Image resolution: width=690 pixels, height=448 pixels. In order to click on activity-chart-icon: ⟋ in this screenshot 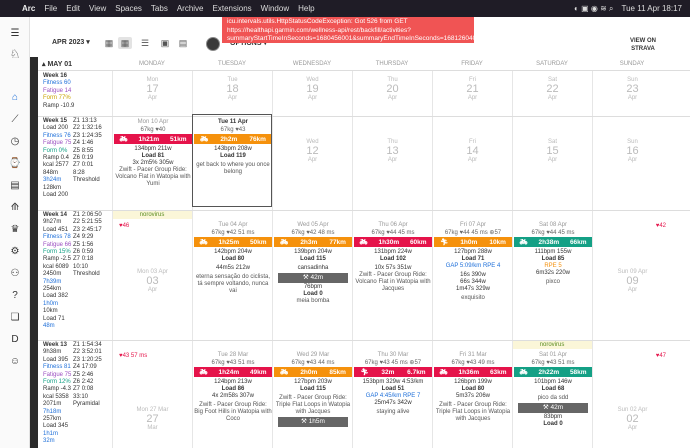, I will do `click(15, 119)`.